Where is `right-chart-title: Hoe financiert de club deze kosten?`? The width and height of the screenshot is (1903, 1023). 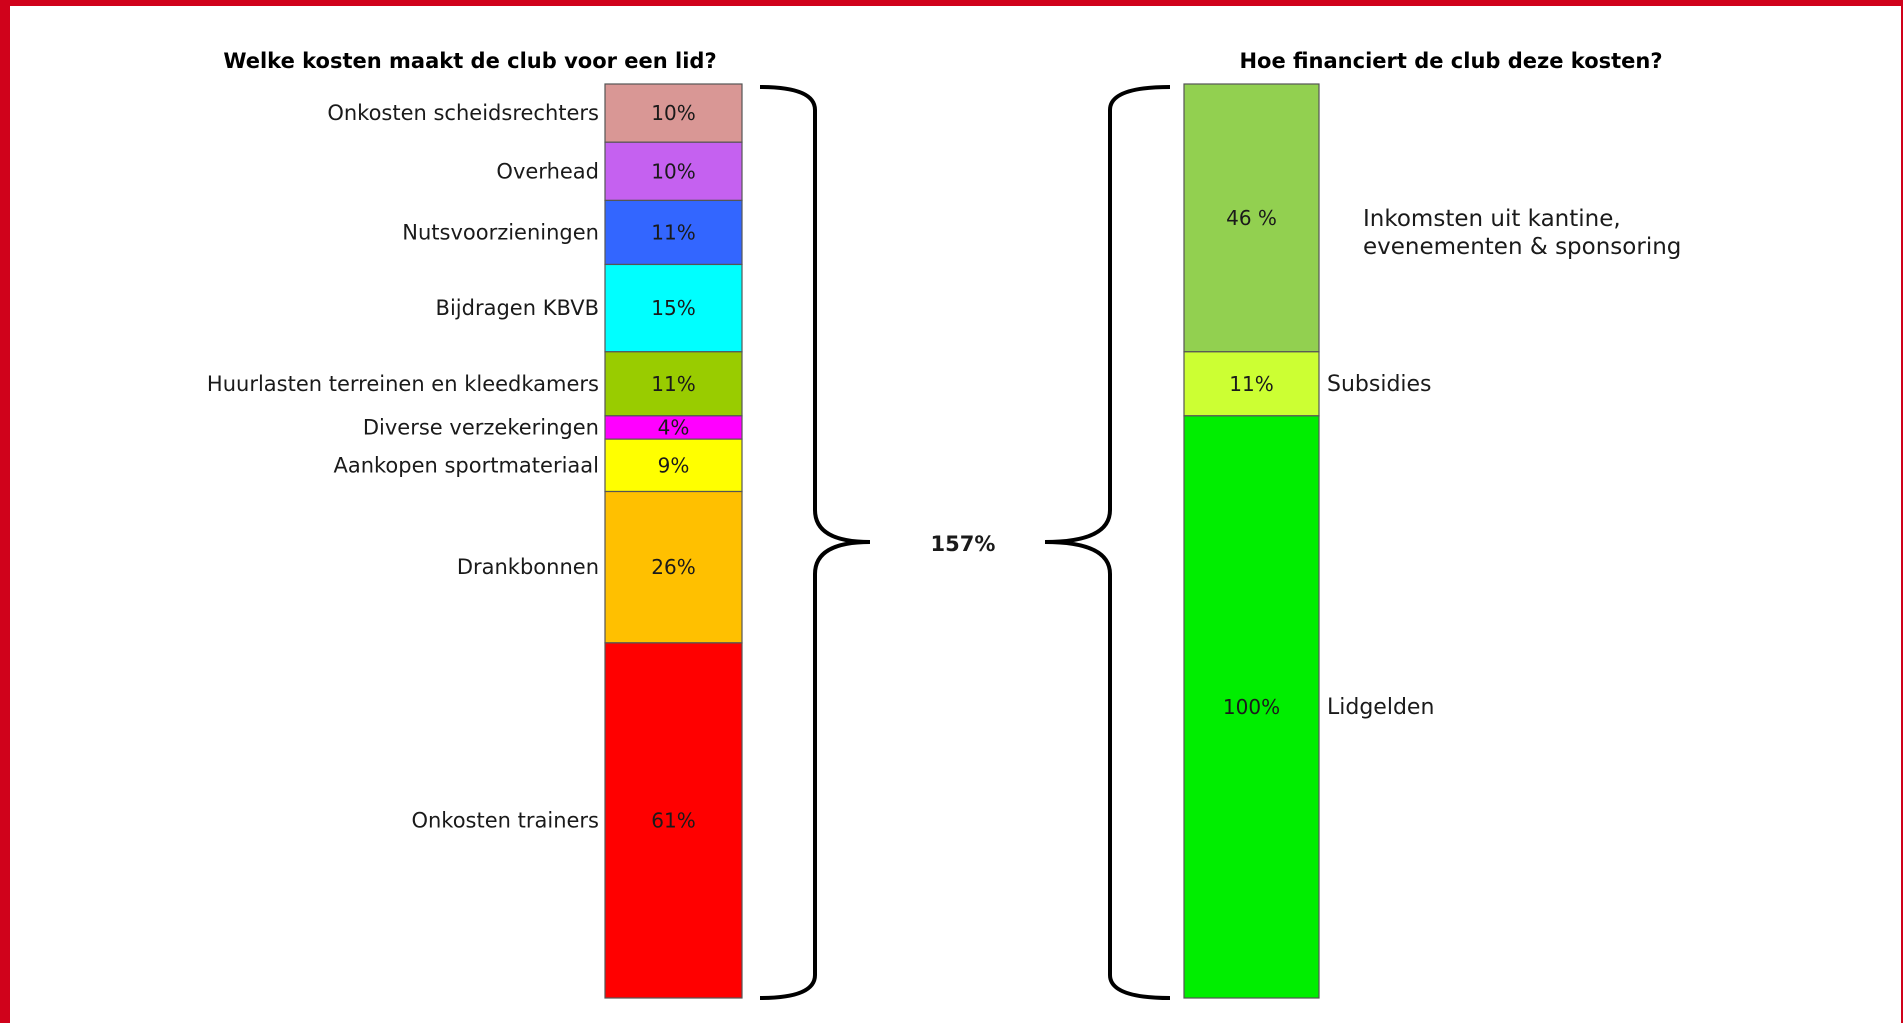 right-chart-title: Hoe financiert de club deze kosten? is located at coordinates (1450, 61).